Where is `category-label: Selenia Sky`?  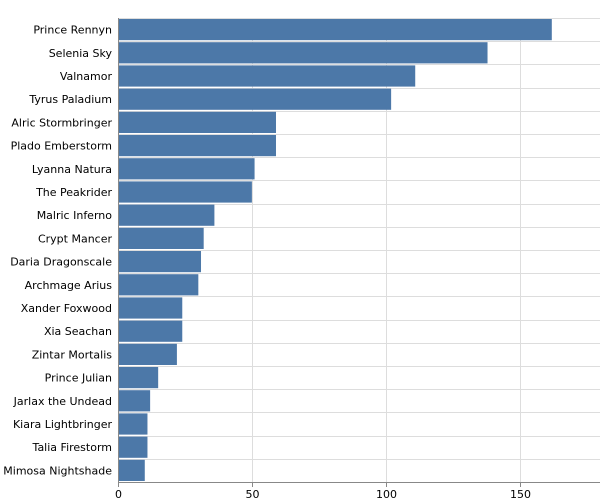
category-label: Selenia Sky is located at coordinates (81, 53).